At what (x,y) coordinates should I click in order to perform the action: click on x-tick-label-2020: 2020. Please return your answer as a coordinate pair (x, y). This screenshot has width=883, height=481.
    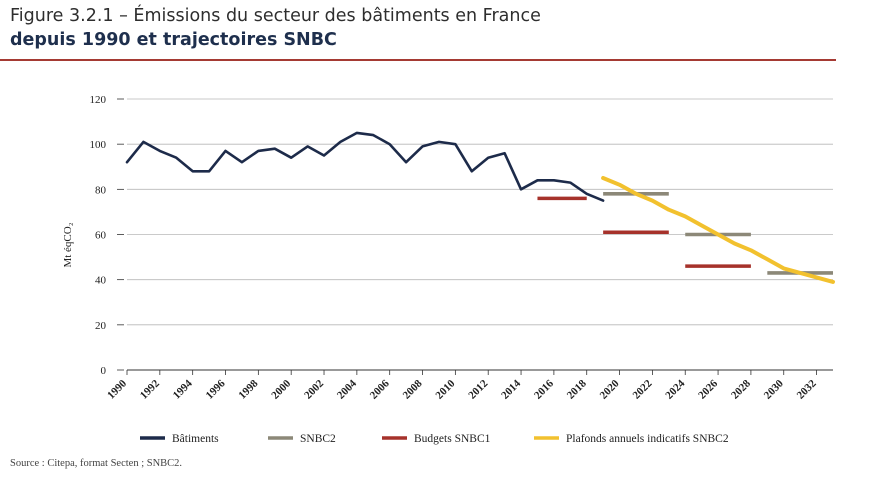
    Looking at the image, I should click on (610, 389).